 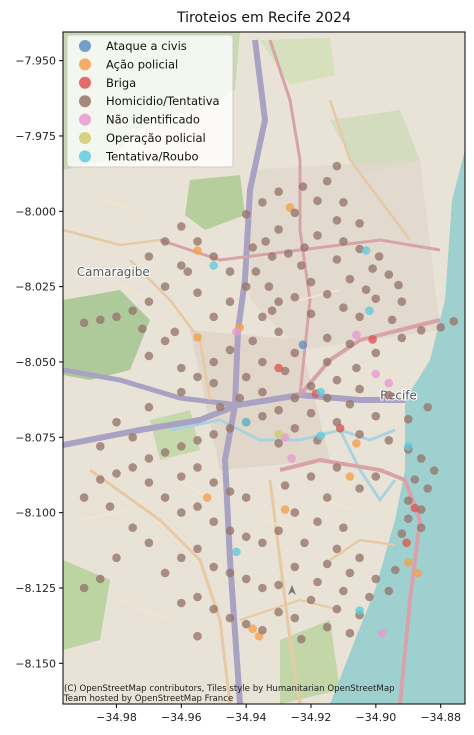 I want to click on y-tick-label: −8.075, so click(x=35, y=437).